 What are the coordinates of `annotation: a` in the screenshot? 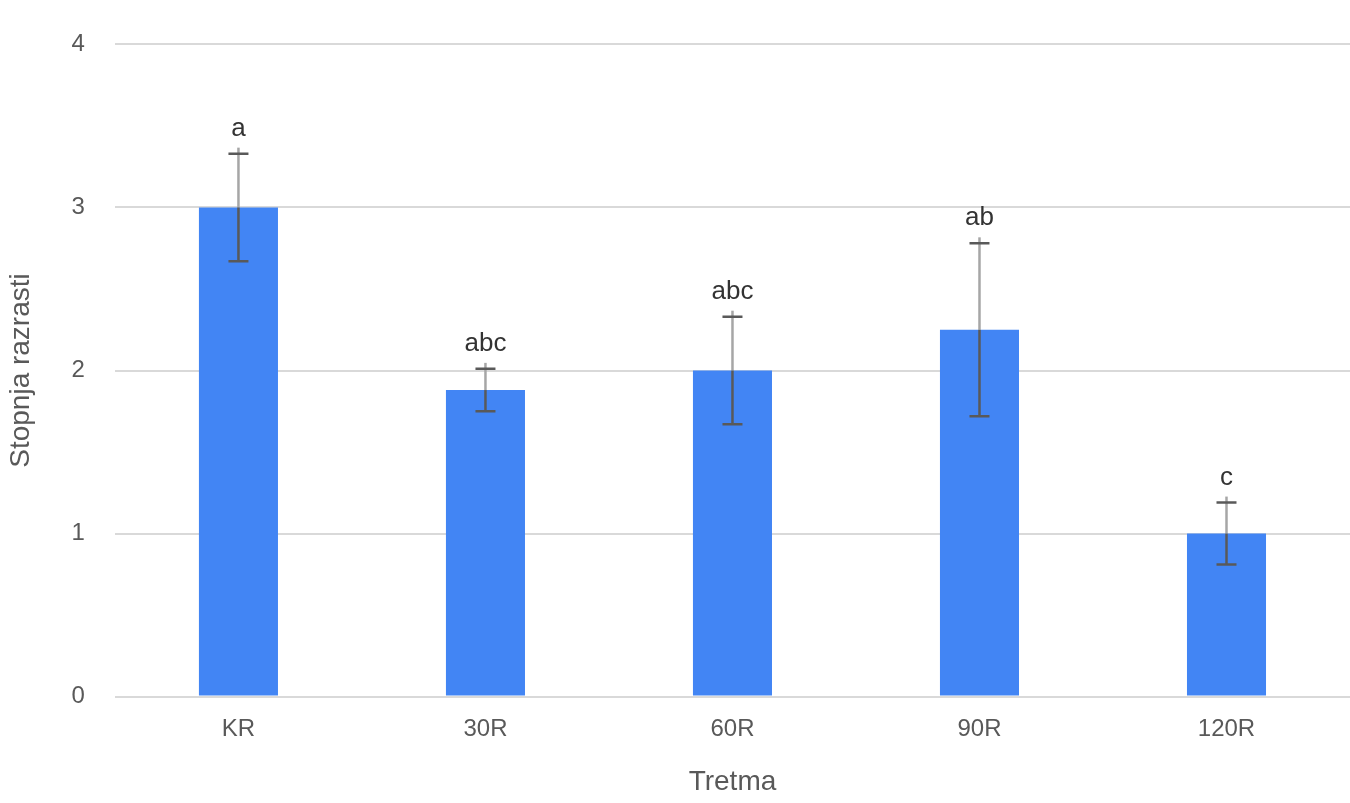 It's located at (239, 126).